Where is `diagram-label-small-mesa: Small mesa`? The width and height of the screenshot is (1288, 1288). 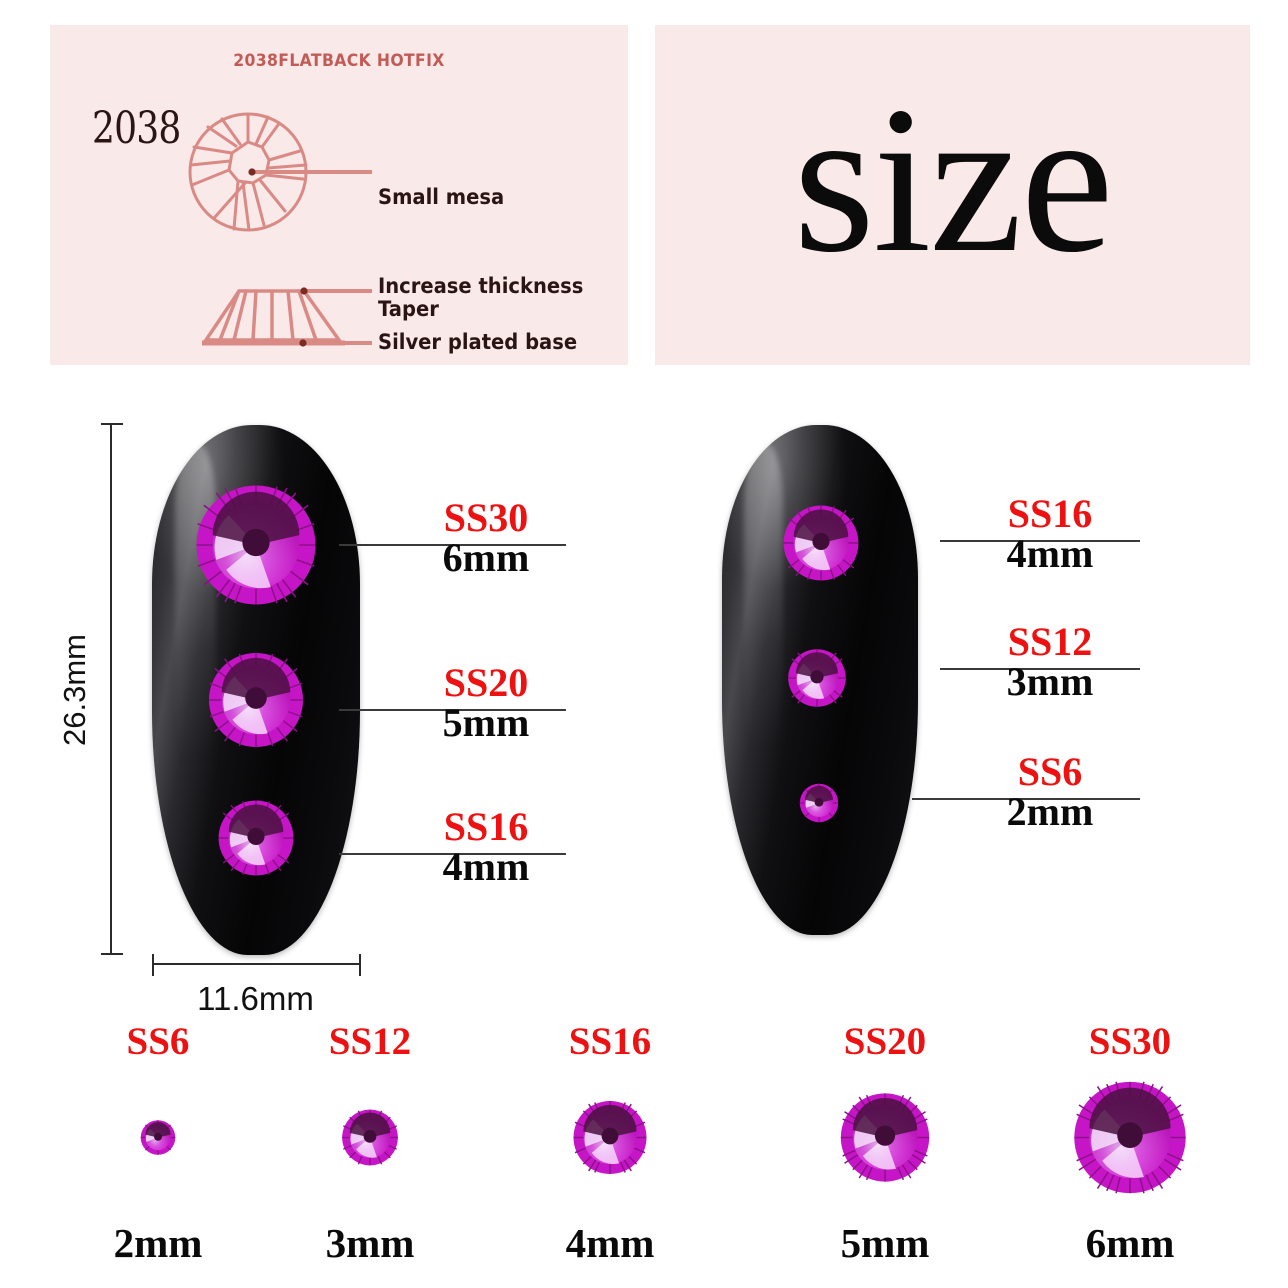 diagram-label-small-mesa: Small mesa is located at coordinates (441, 197).